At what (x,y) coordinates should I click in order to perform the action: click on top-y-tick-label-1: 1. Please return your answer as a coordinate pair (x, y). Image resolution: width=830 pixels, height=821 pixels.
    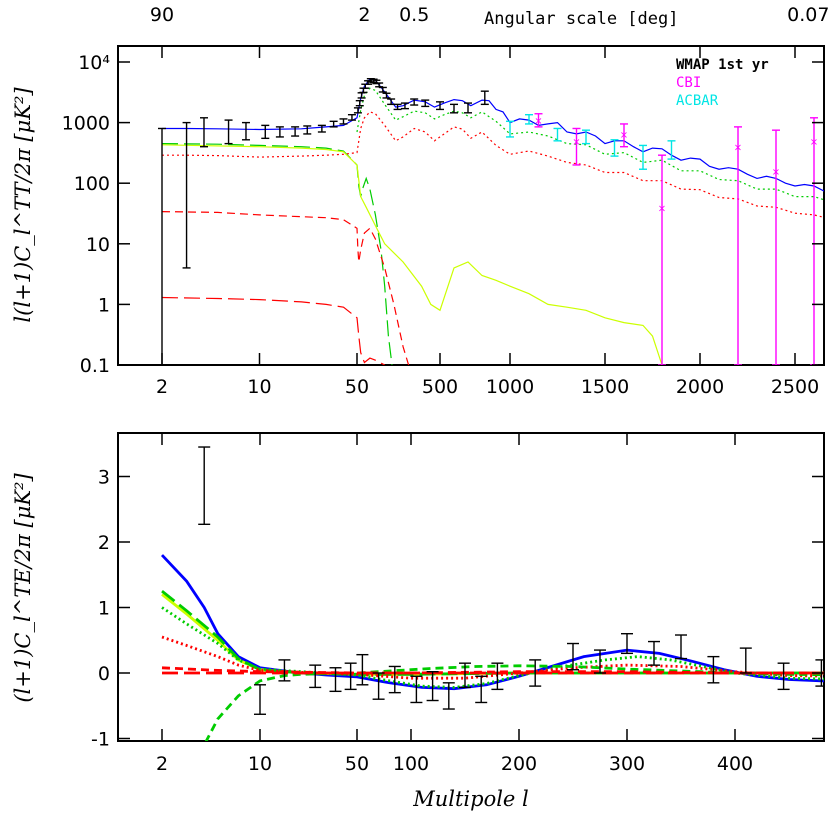
    Looking at the image, I should click on (104, 305).